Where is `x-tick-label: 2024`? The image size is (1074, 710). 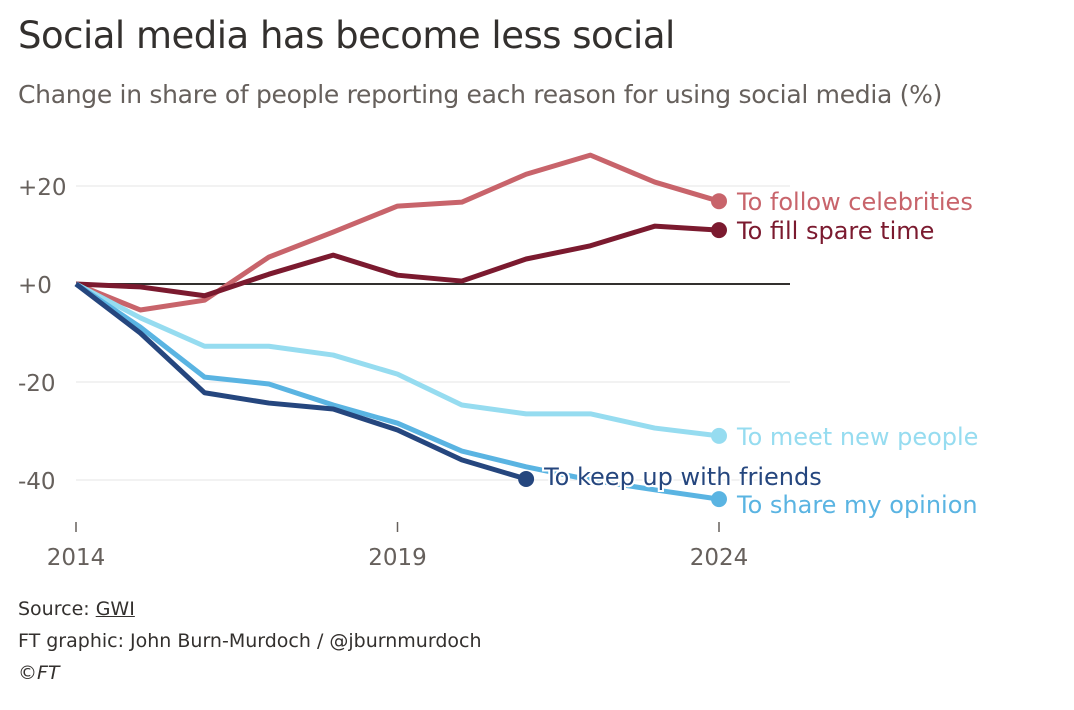
x-tick-label: 2024 is located at coordinates (719, 558).